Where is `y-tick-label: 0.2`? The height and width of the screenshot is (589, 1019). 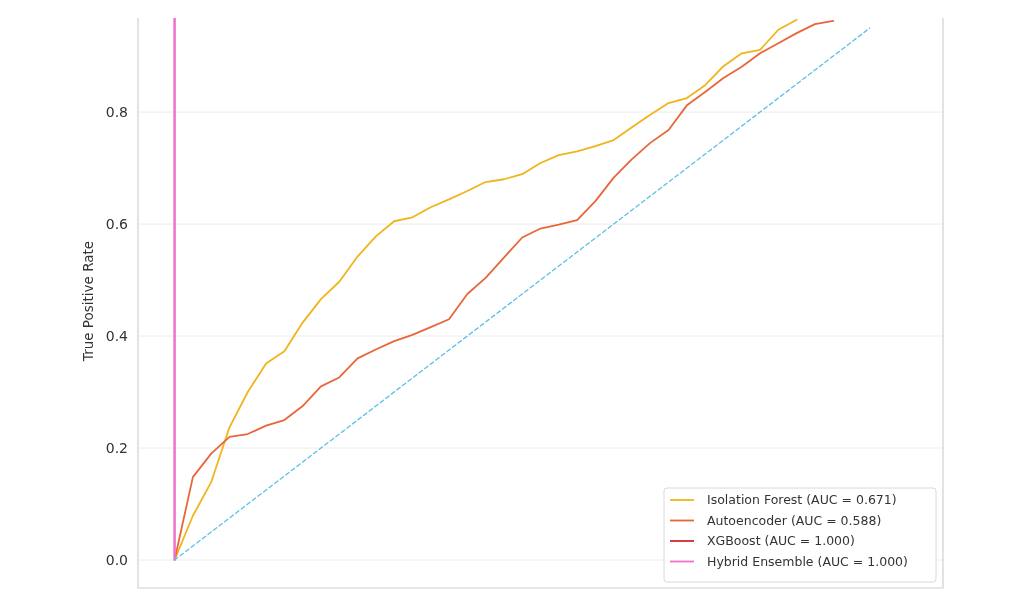 y-tick-label: 0.2 is located at coordinates (116, 447).